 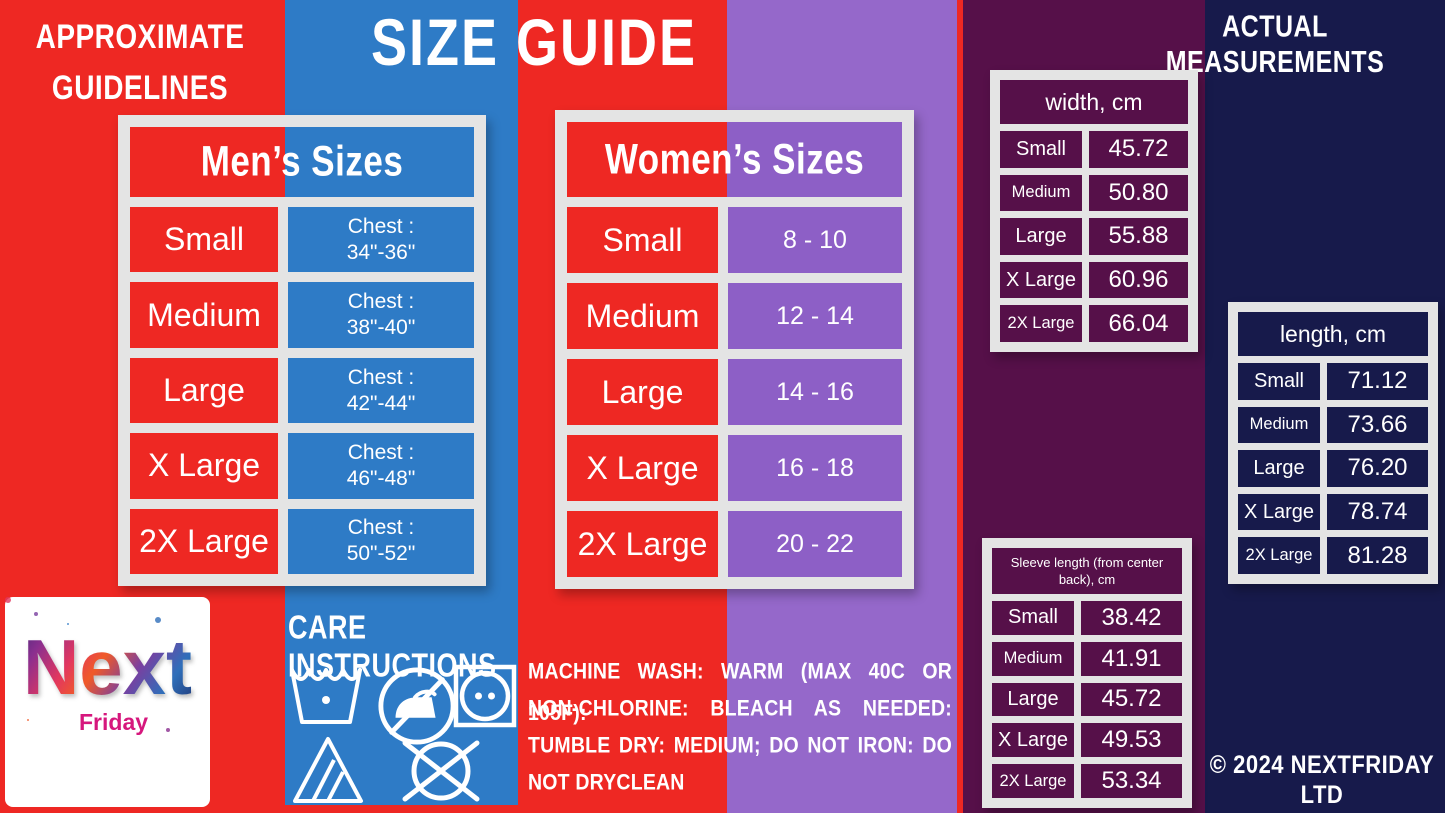 I want to click on tumble-dry-medium-icon, so click(x=485, y=696).